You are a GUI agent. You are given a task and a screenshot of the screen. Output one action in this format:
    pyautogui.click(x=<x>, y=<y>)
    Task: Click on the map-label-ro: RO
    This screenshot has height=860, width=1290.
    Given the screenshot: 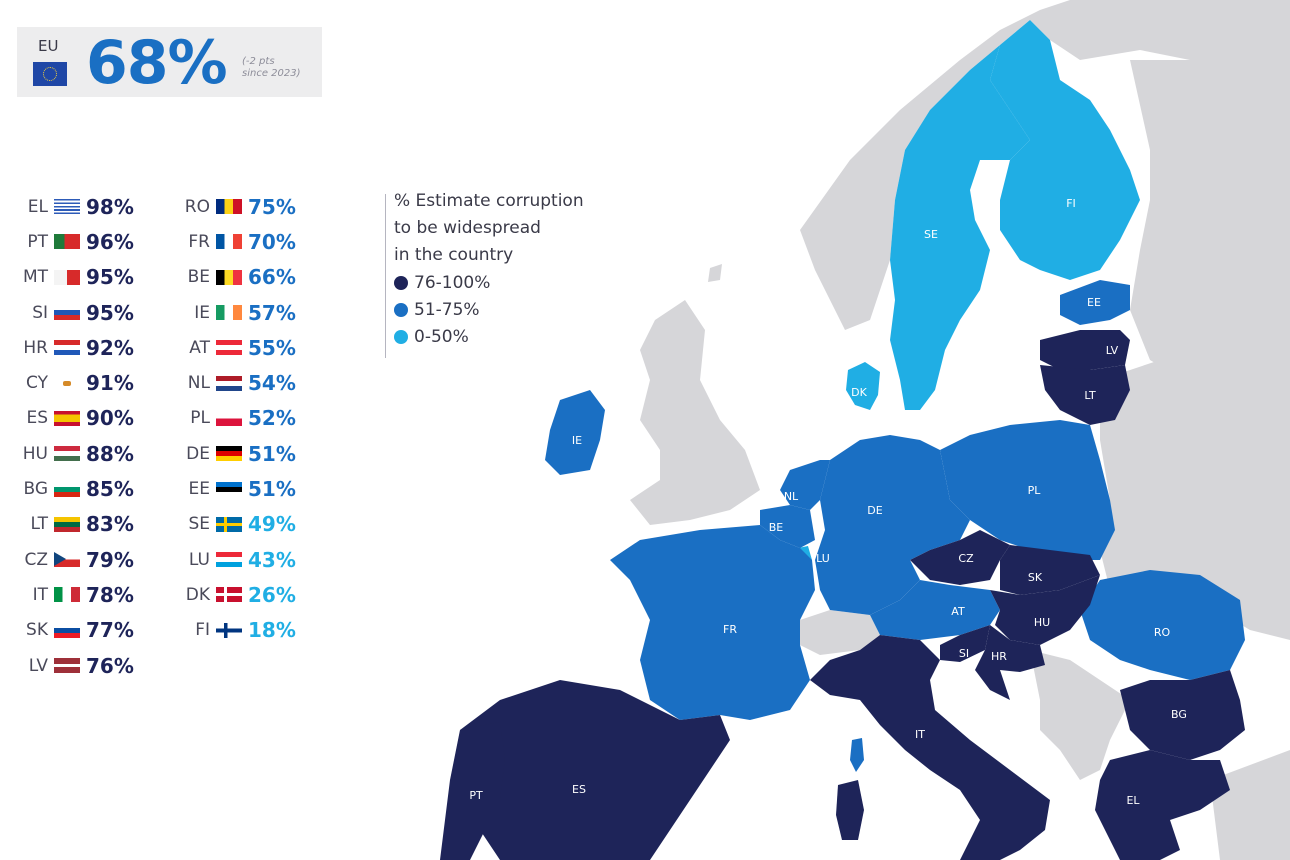 What is the action you would take?
    pyautogui.click(x=1162, y=632)
    